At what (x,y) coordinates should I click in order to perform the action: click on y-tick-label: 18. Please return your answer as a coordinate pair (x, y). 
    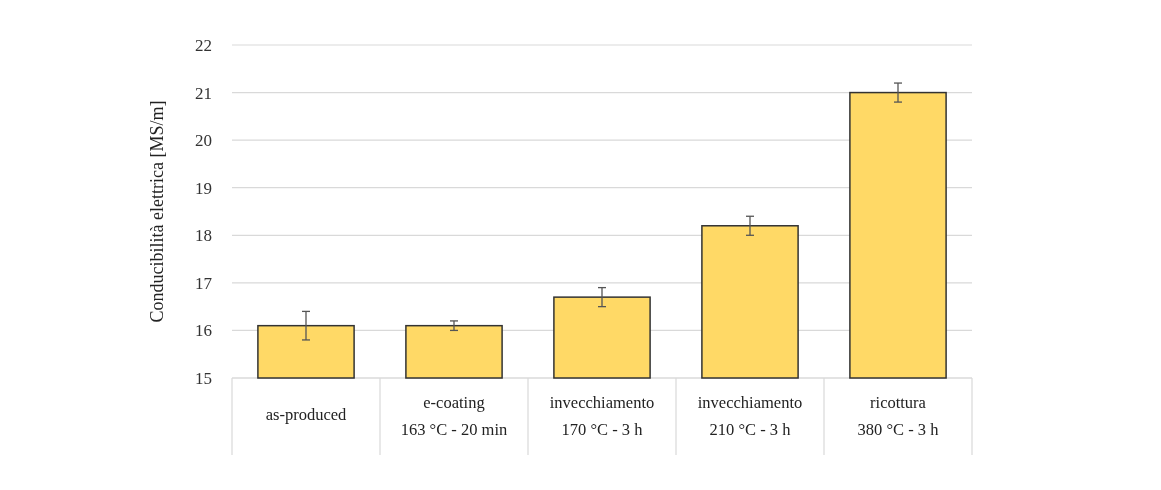
    Looking at the image, I should click on (203, 236).